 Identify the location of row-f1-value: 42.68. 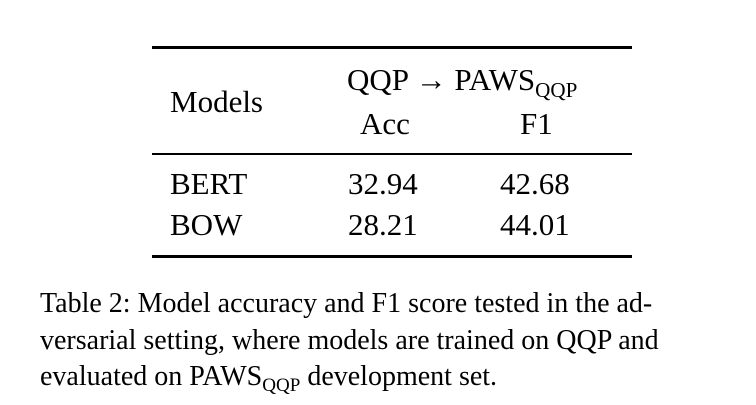
(535, 183).